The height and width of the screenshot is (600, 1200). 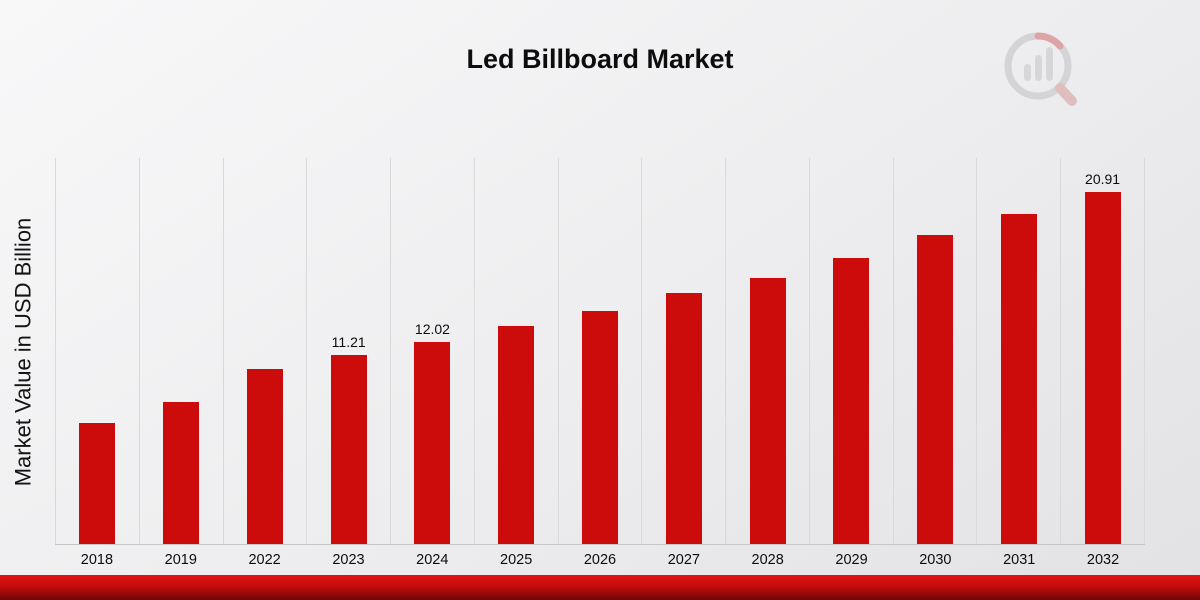 I want to click on bar-2030, so click(x=935, y=389).